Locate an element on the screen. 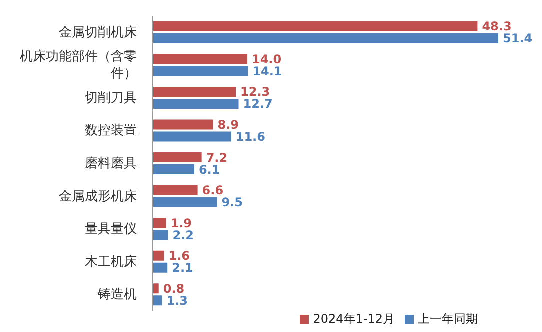 This screenshot has height=332, width=542. legend-label: 2024年1-12月 is located at coordinates (354, 319).